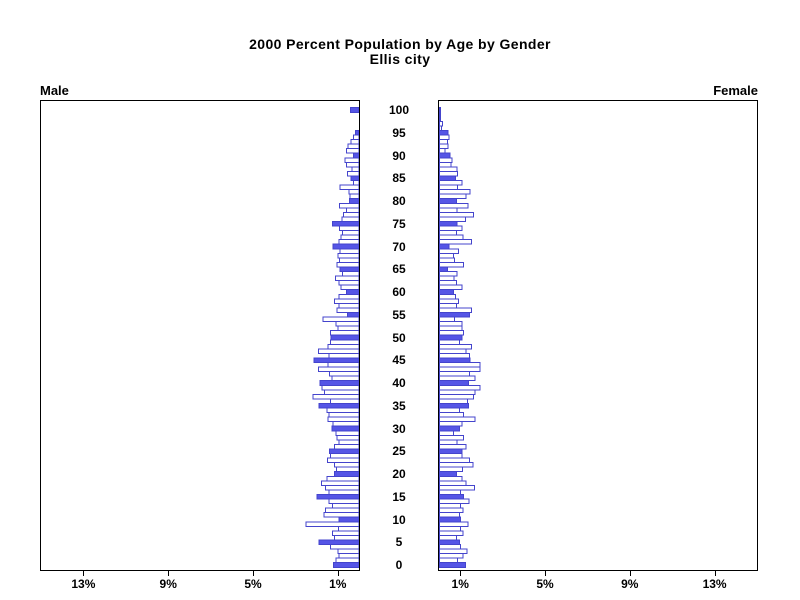  Describe the element at coordinates (83, 584) in the screenshot. I see `male-pct-tick-label-13: 13%` at that location.